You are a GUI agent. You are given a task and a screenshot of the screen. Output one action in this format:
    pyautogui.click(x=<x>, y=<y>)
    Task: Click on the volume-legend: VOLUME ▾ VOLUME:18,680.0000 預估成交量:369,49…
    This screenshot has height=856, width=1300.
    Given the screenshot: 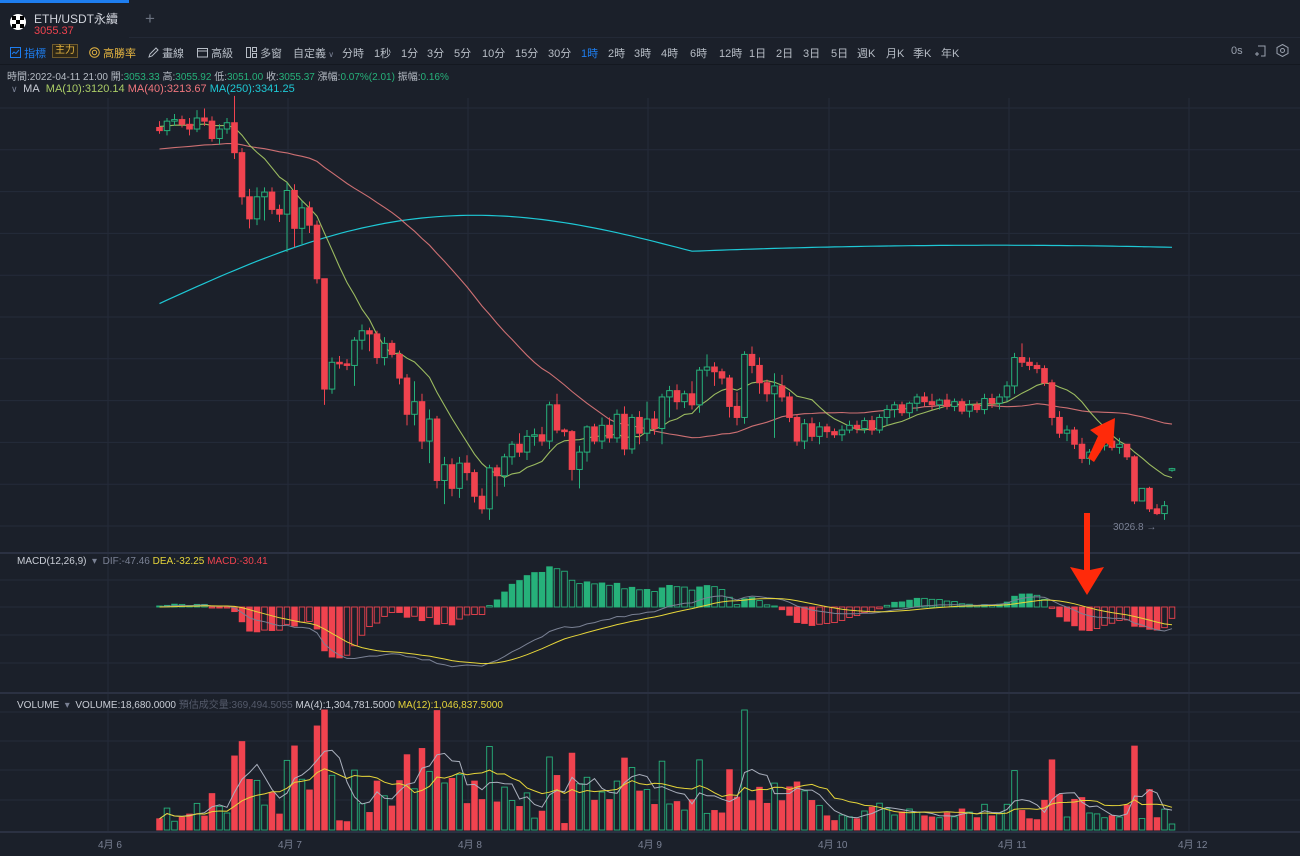 What is the action you would take?
    pyautogui.click(x=260, y=705)
    